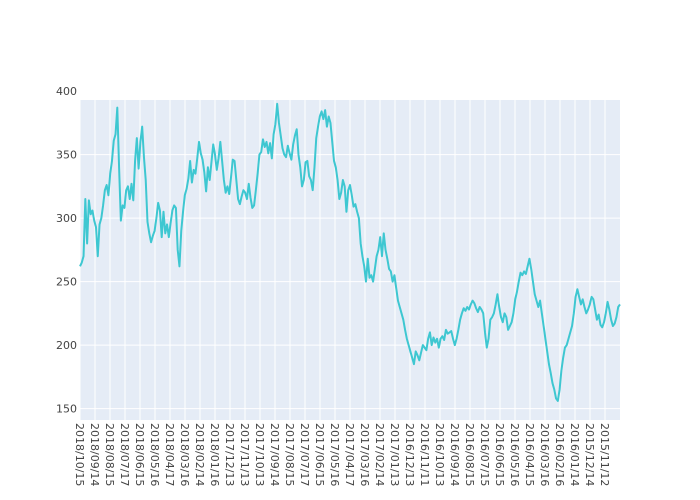  I want to click on x-tick-label: 2017/10/13, so click(259, 454).